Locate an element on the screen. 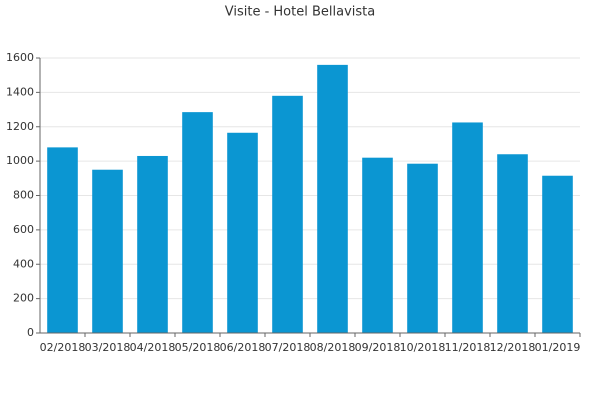  x-tick-label: 07/2018 is located at coordinates (288, 347).